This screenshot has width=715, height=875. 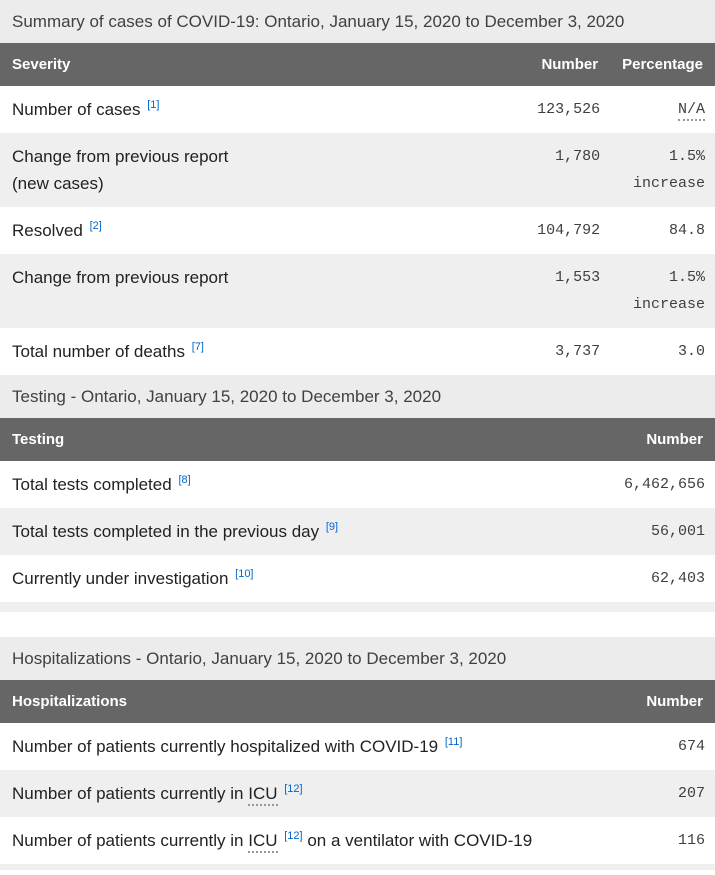 What do you see at coordinates (120, 578) in the screenshot?
I see `row-label-text: Currently under investigation` at bounding box center [120, 578].